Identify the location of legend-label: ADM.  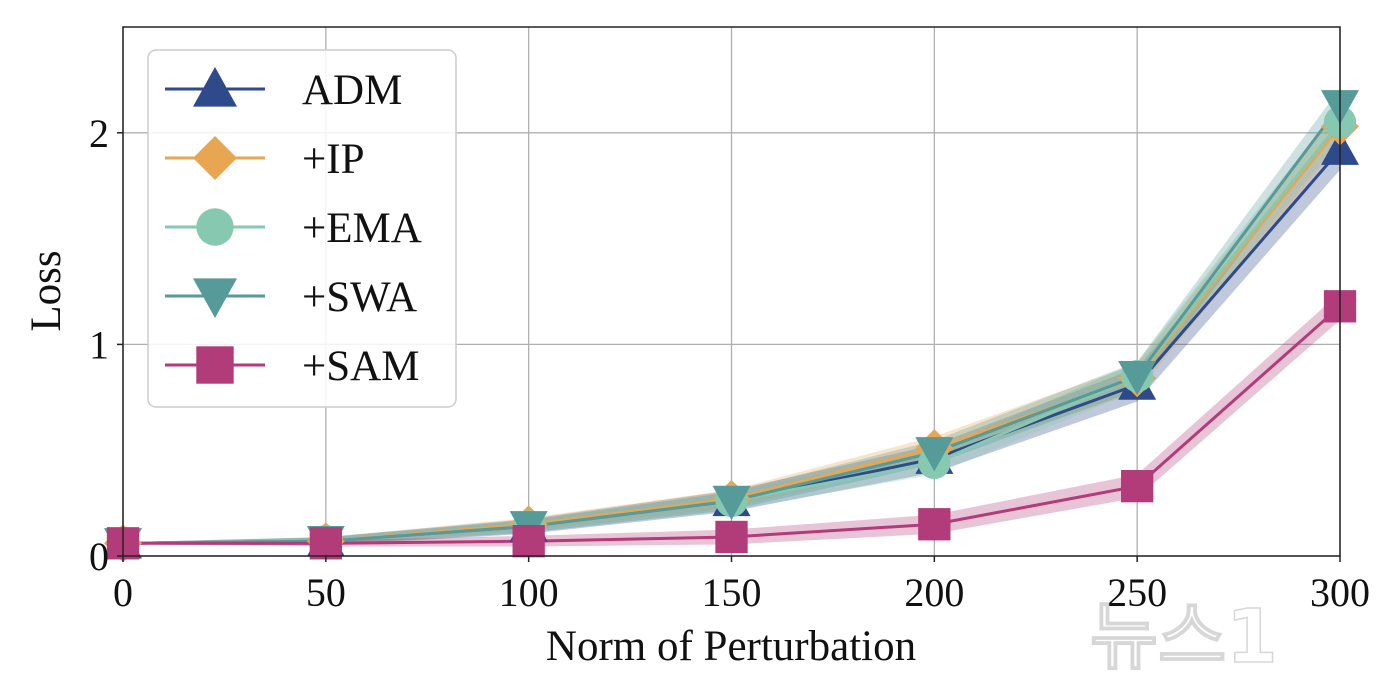
(352, 90).